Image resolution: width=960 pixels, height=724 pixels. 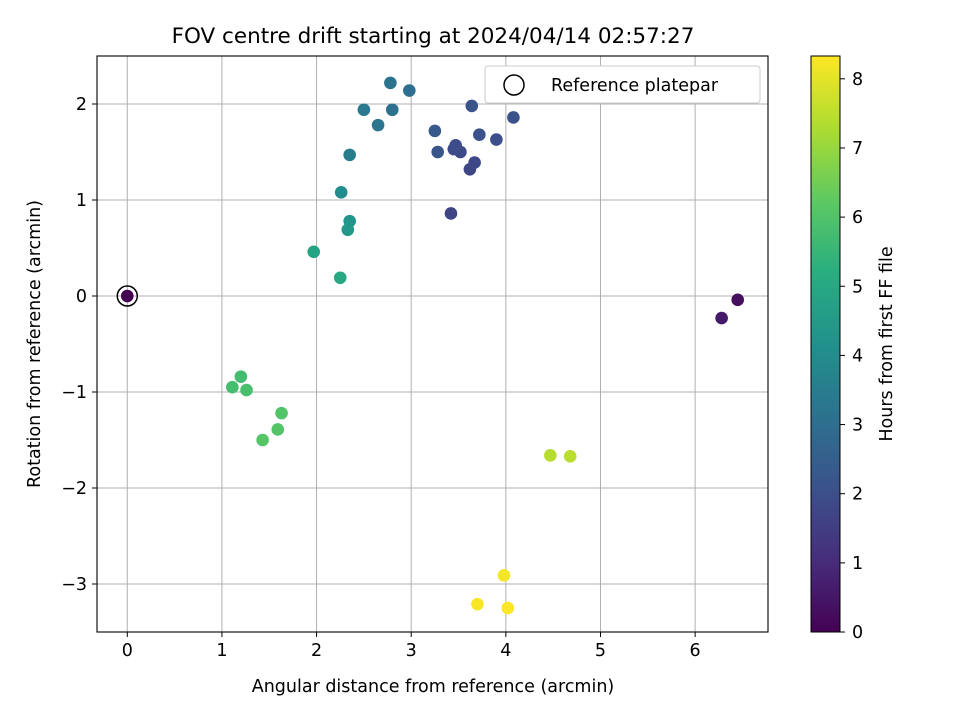 I want to click on x-tick-label: 4, so click(x=505, y=651).